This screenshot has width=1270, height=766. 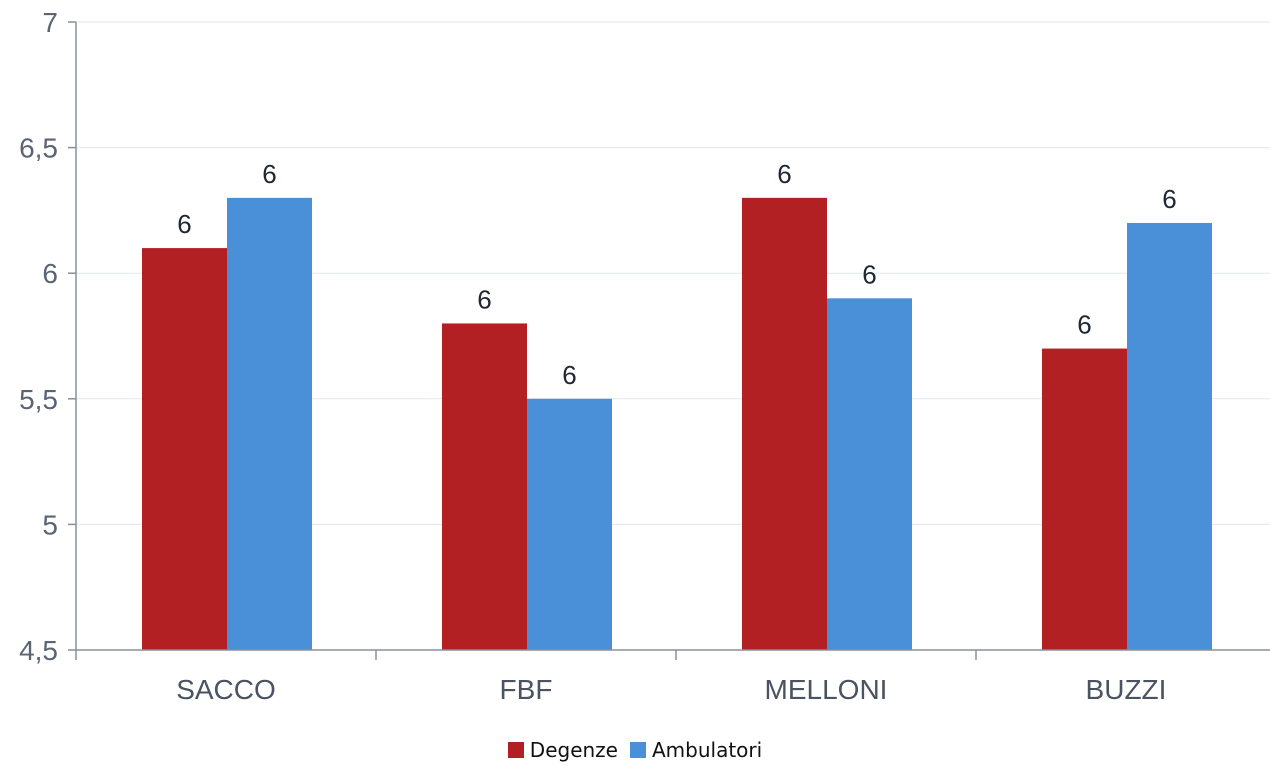 What do you see at coordinates (1126, 689) in the screenshot?
I see `x-tick-label: BUZZI` at bounding box center [1126, 689].